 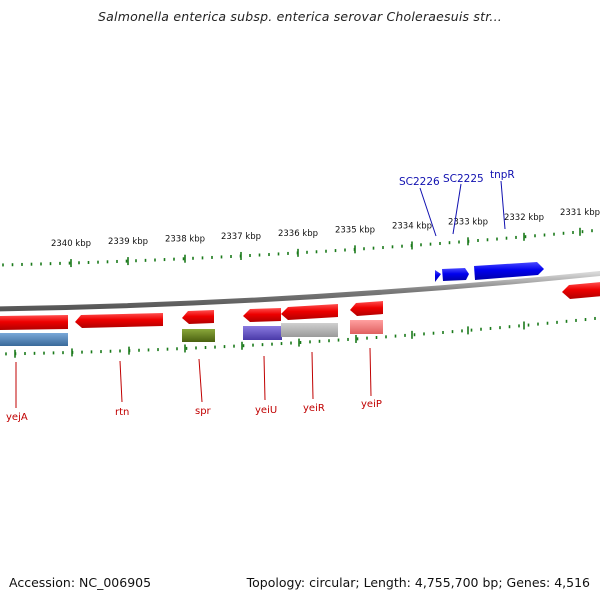 What do you see at coordinates (428, 212) in the screenshot?
I see `leader-sc2226` at bounding box center [428, 212].